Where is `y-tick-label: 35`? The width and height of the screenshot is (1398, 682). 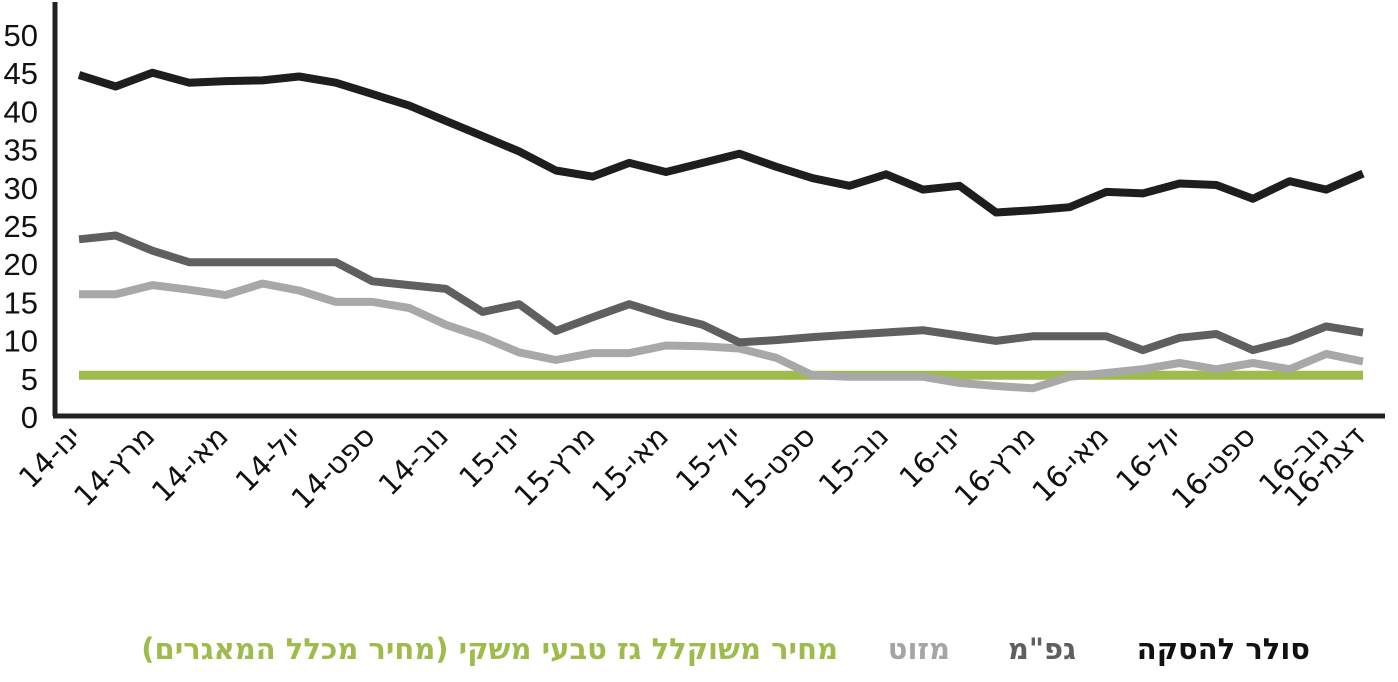 y-tick-label: 35 is located at coordinates (21, 150).